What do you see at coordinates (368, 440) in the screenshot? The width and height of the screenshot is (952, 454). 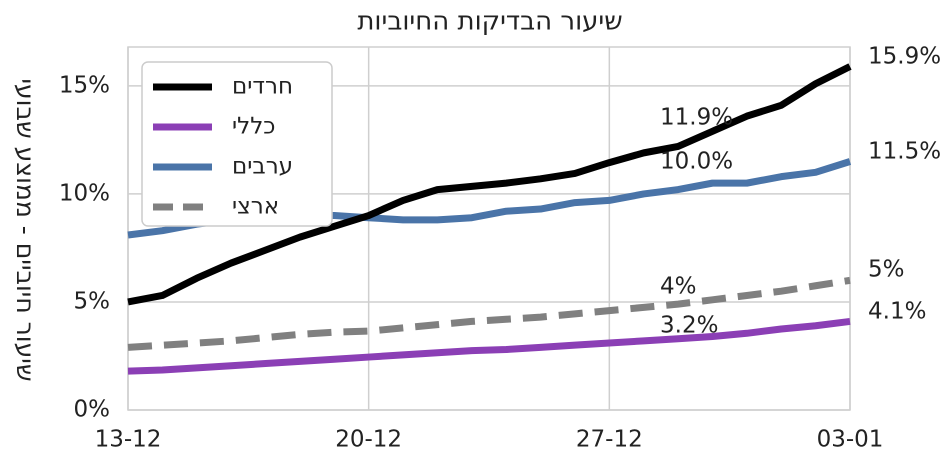 I see `x-tick-label: 20-12` at bounding box center [368, 440].